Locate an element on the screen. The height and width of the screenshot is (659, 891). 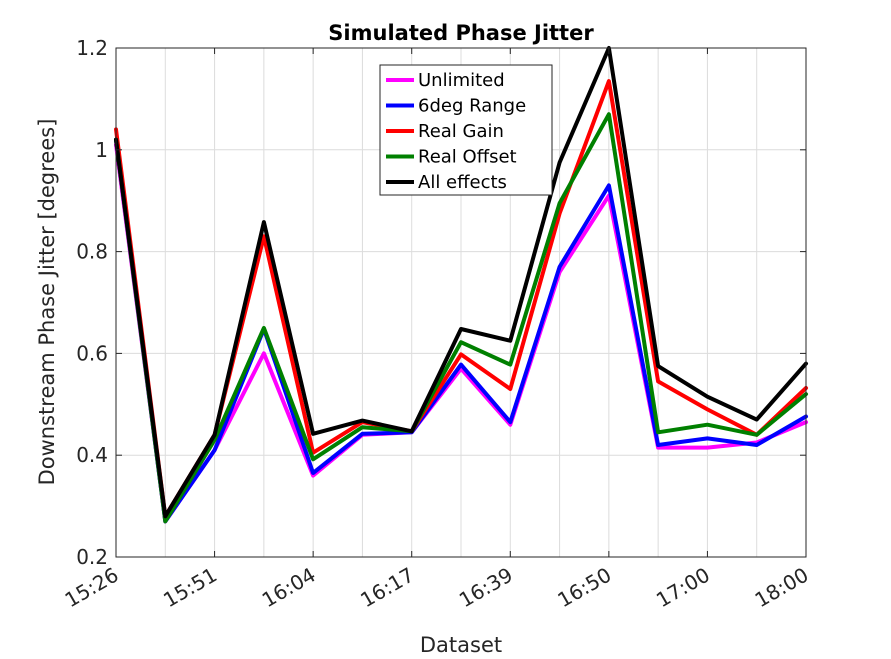
y-tick-label: 1.2 is located at coordinates (92, 48).